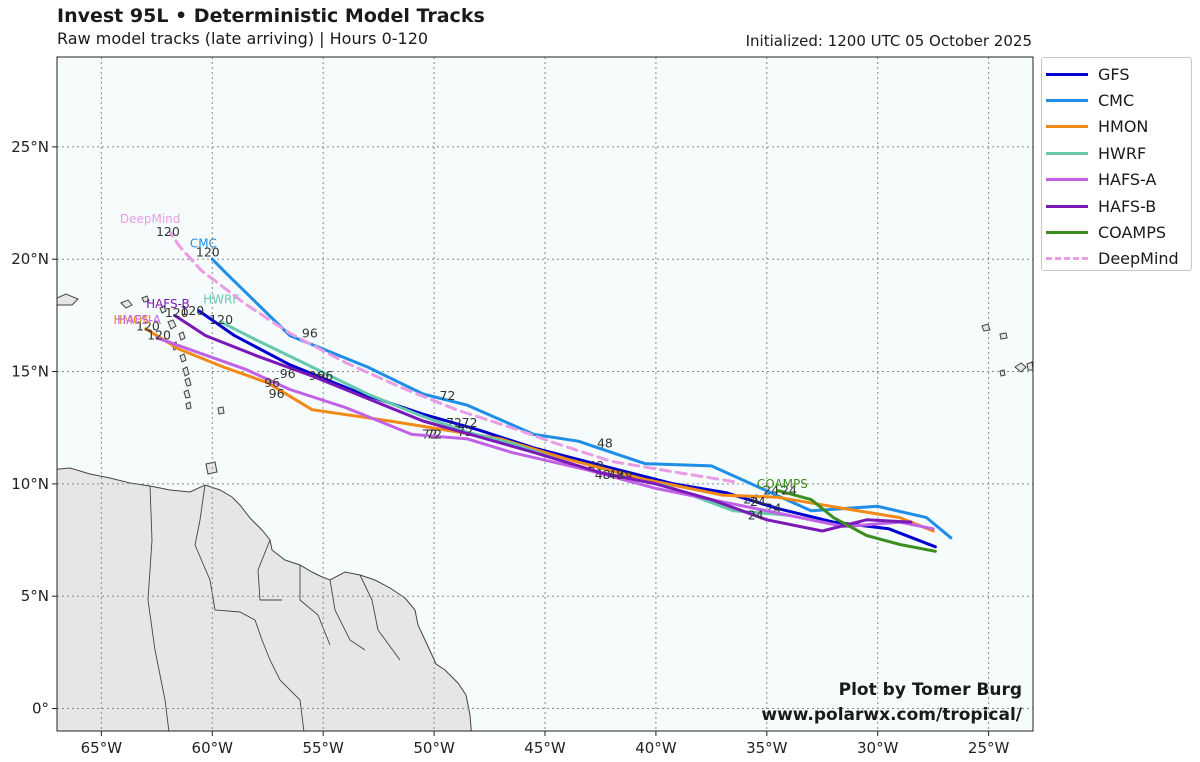 This screenshot has width=1200, height=762. I want to click on track-name-tag: DeepMind, so click(150, 219).